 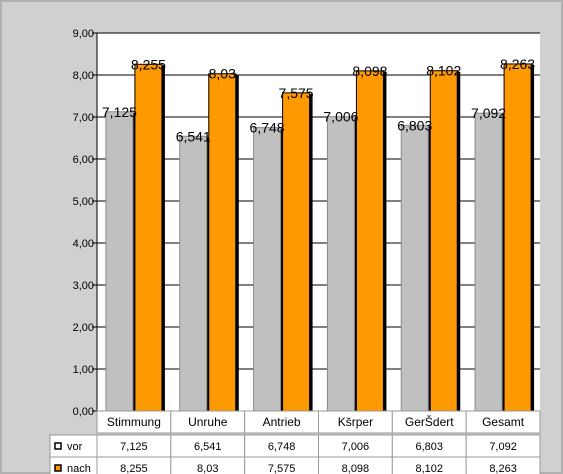 I want to click on category-label: Gesamt, so click(x=503, y=422).